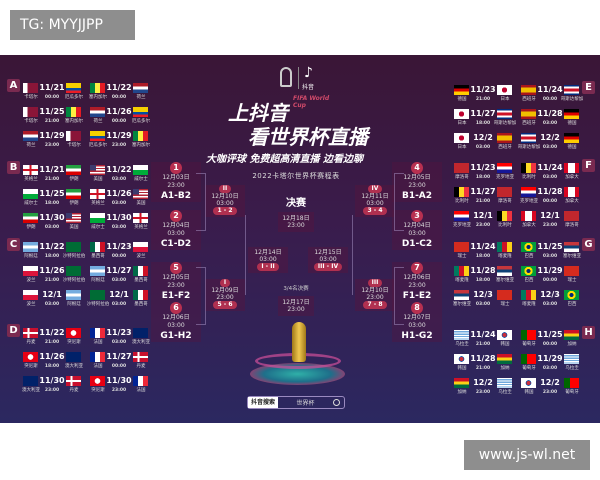  I want to click on match-card: 11/27 日本 18:00 哥斯达黎加, so click(484, 119).